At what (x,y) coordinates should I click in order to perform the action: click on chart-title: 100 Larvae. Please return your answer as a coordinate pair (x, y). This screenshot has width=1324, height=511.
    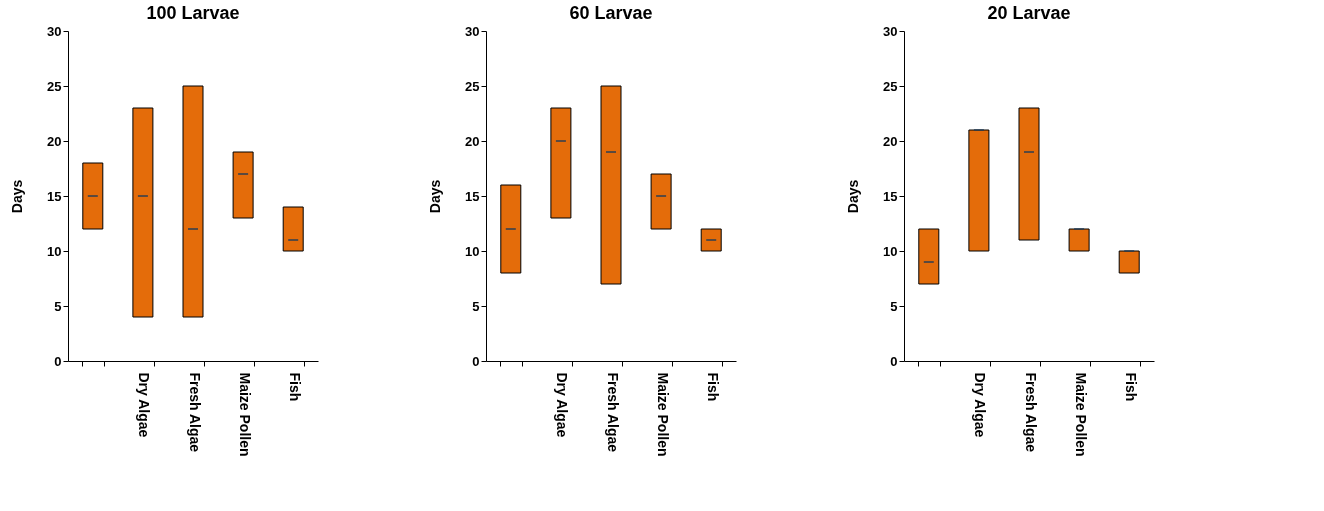
    Looking at the image, I should click on (193, 13).